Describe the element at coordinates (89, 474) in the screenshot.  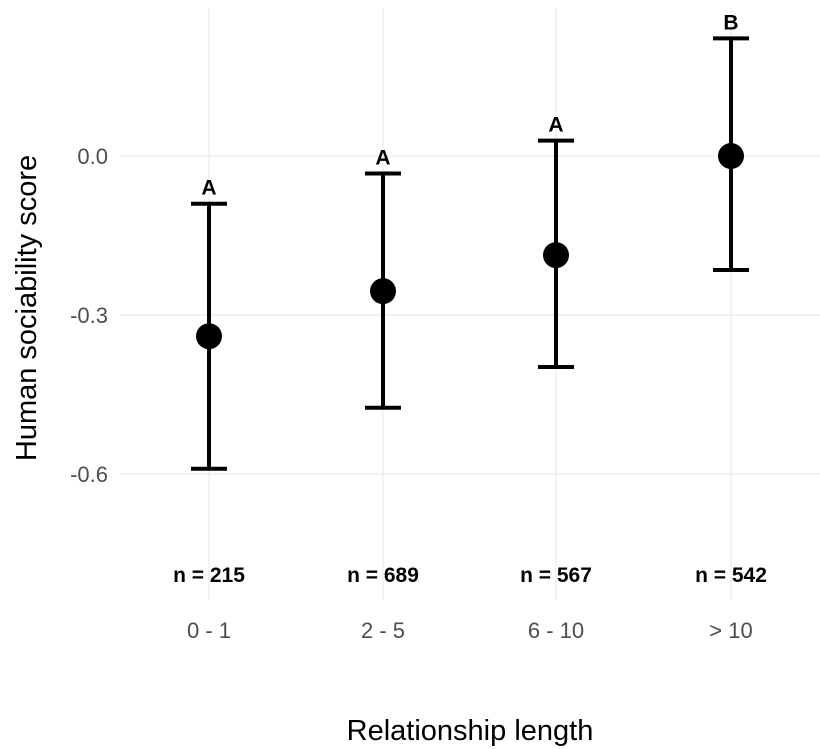
I see `y-tick-label: -0.6` at that location.